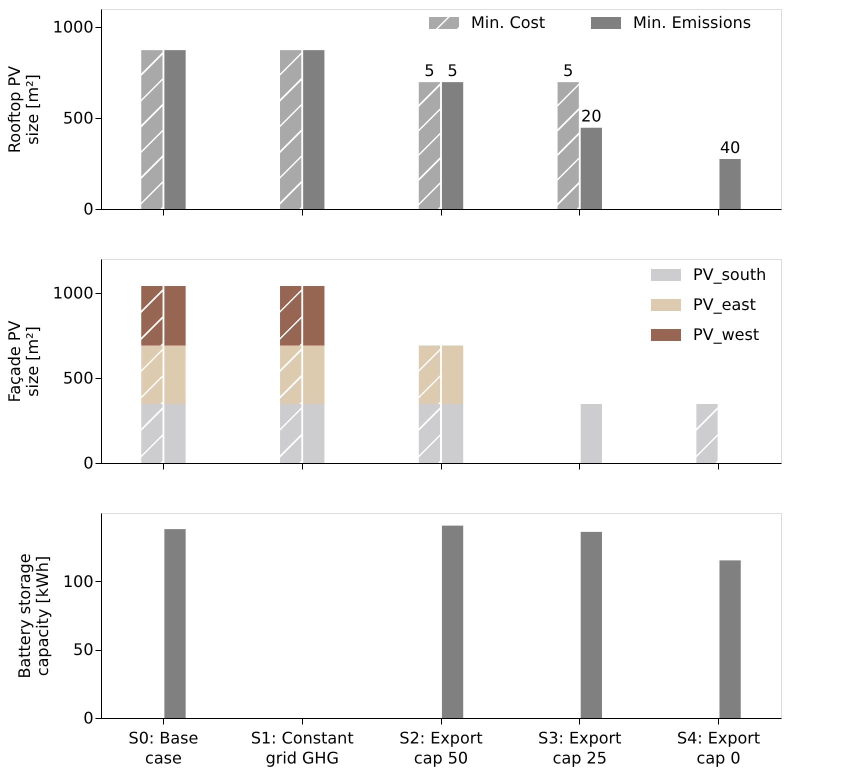 The image size is (843, 768). What do you see at coordinates (718, 748) in the screenshot?
I see `x-tick-label: S4: Export cap 0` at bounding box center [718, 748].